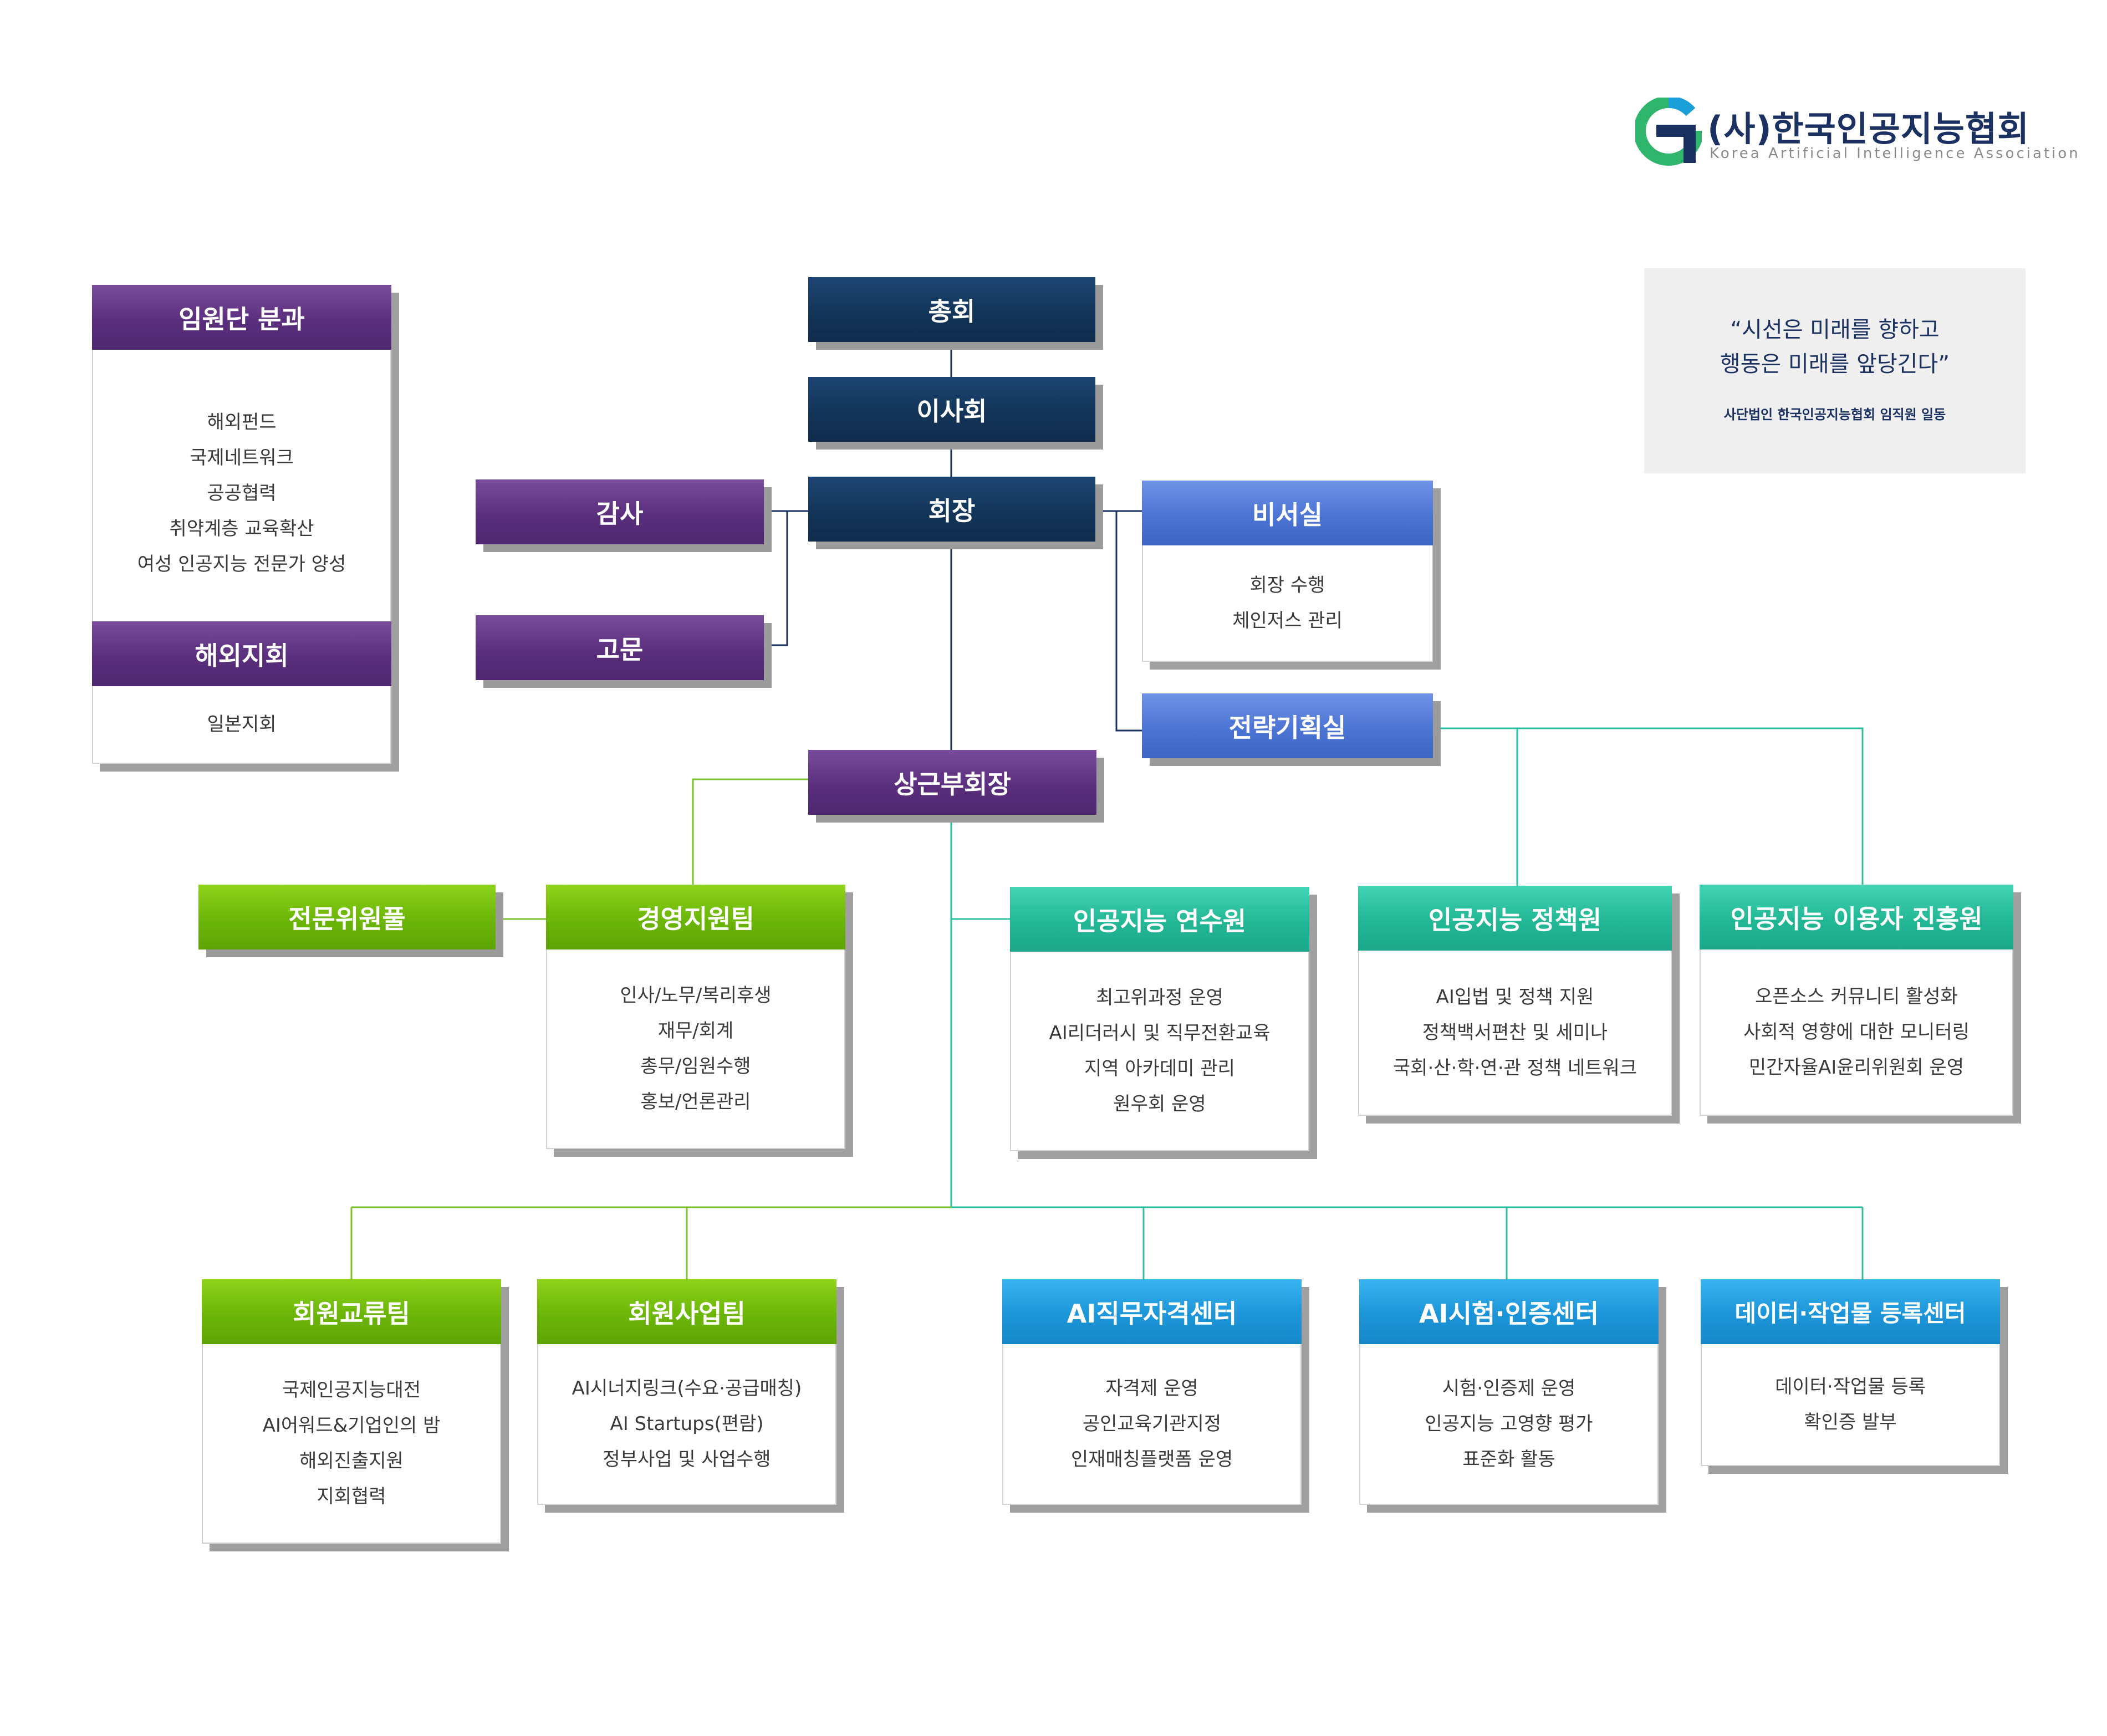 This screenshot has width=2107, height=1736. I want to click on overseas-branch-card: 해외지회 일본지회, so click(241, 692).